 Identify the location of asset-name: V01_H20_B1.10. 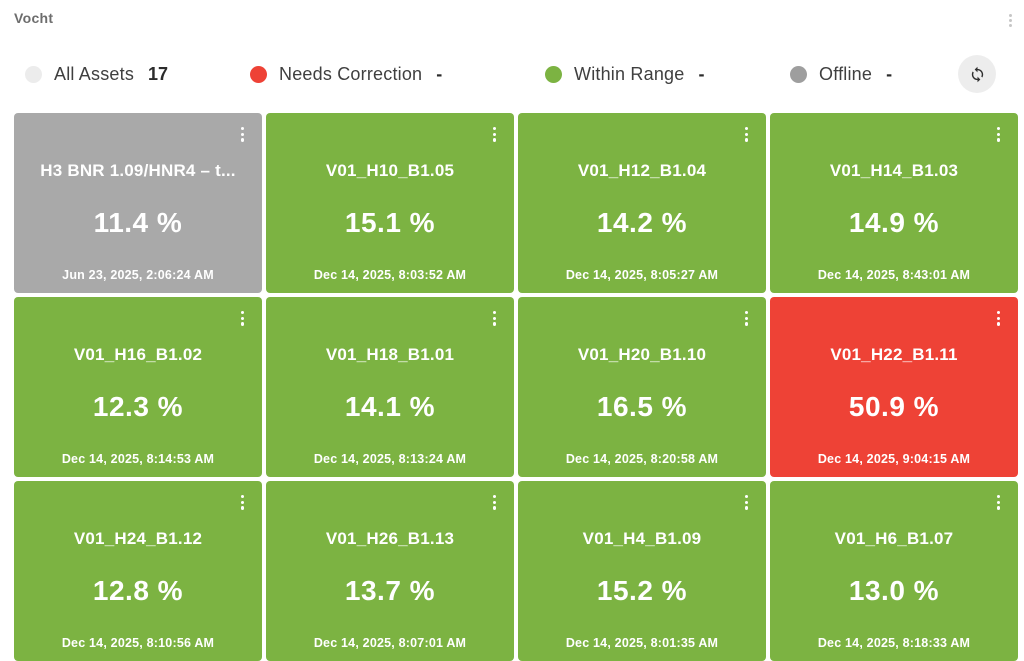
(642, 354).